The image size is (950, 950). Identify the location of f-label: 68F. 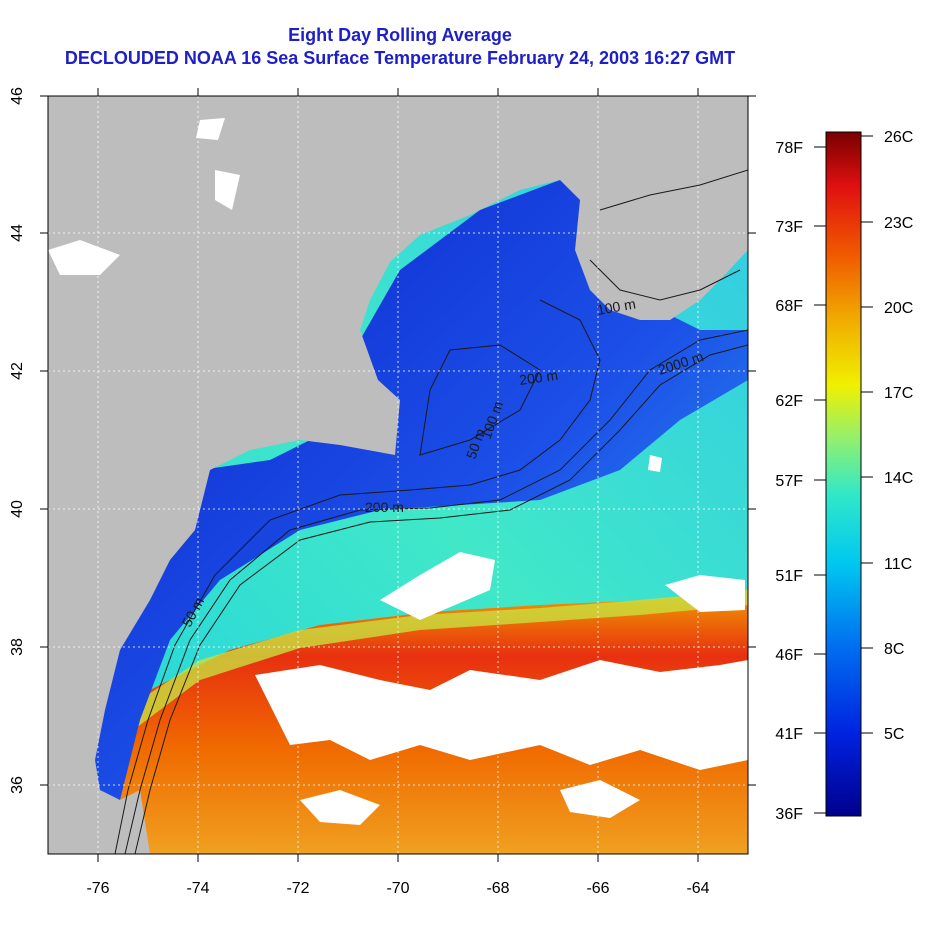
(789, 306).